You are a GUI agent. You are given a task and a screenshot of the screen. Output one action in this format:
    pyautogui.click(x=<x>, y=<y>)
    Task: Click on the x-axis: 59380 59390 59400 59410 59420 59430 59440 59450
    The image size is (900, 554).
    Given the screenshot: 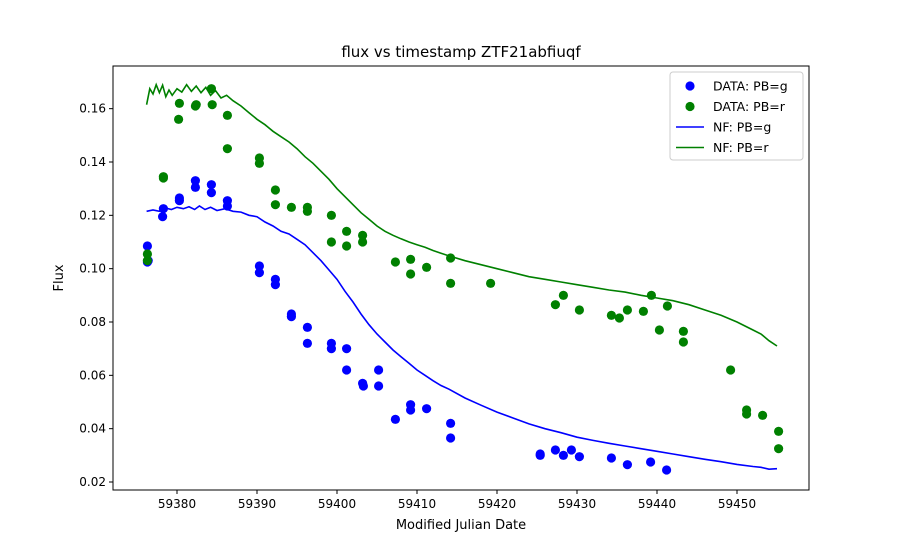 What is the action you would take?
    pyautogui.click(x=457, y=500)
    